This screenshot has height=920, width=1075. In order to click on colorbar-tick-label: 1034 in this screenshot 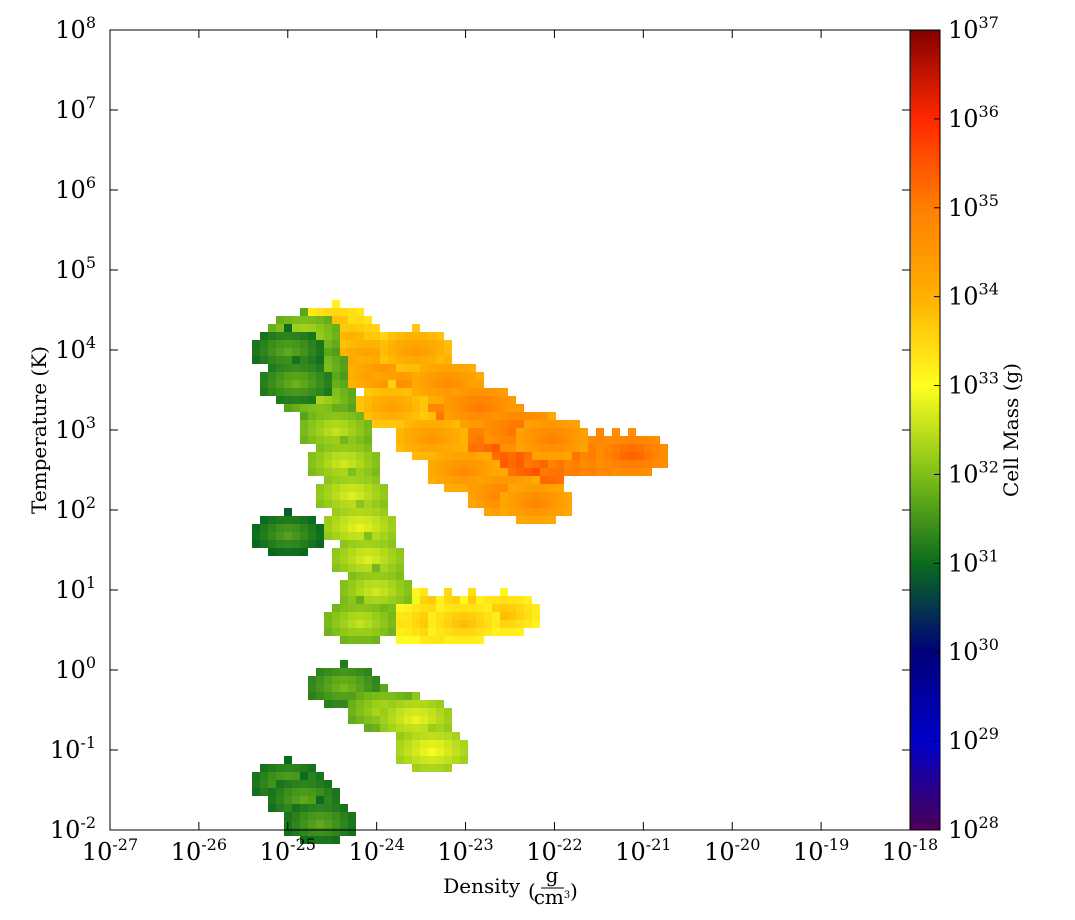, I will do `click(973, 295)`.